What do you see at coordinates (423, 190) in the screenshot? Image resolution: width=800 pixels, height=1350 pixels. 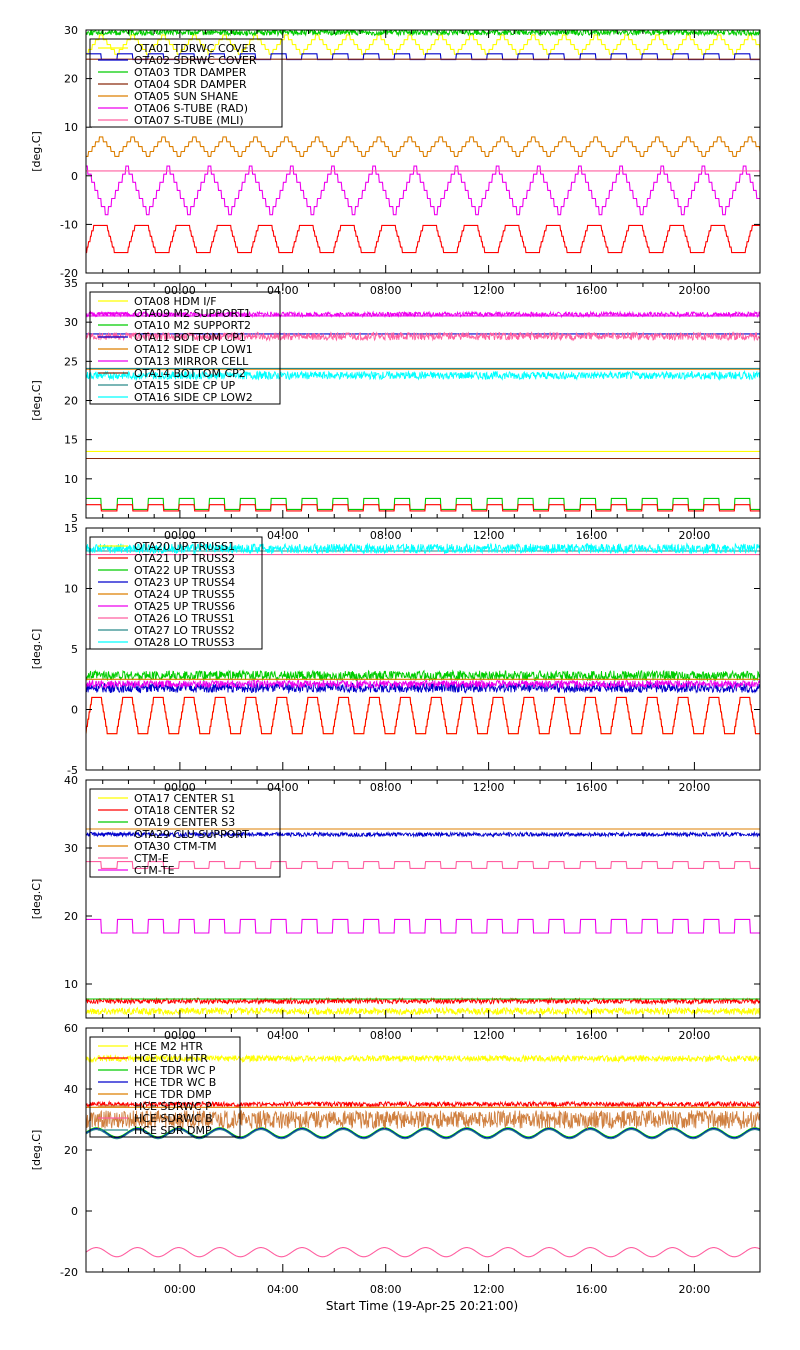 I see `series-line-ota06-s-tube-rad-` at bounding box center [423, 190].